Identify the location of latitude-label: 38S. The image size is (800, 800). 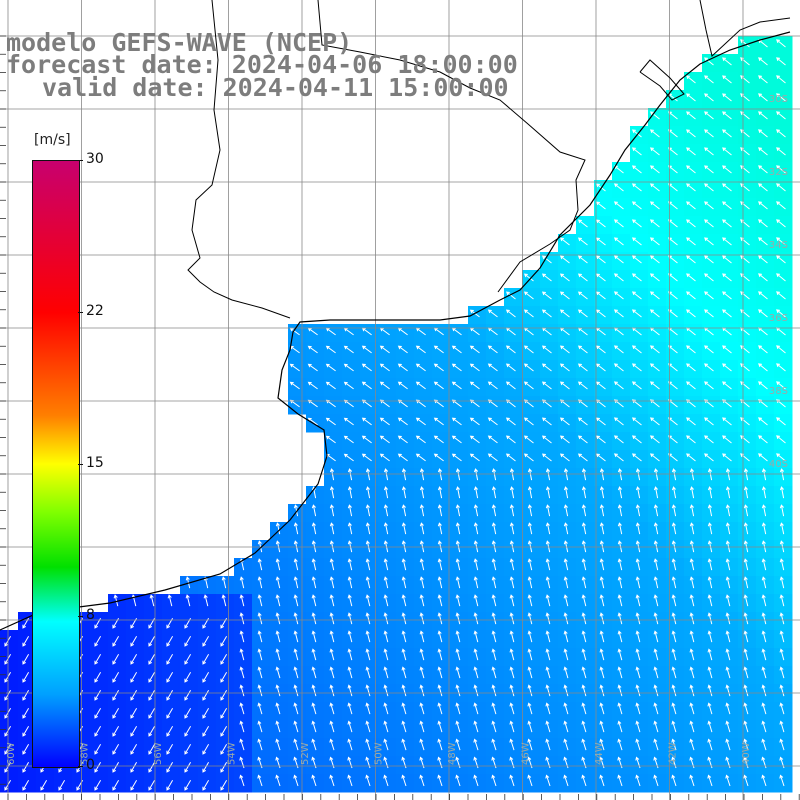
(778, 391).